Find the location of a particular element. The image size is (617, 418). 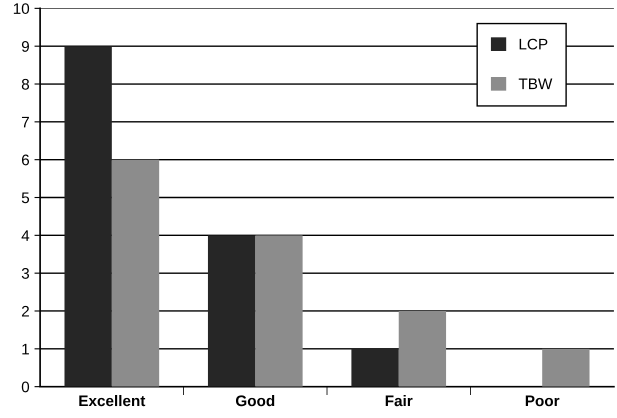

y-tick-label: 6 is located at coordinates (26, 160).